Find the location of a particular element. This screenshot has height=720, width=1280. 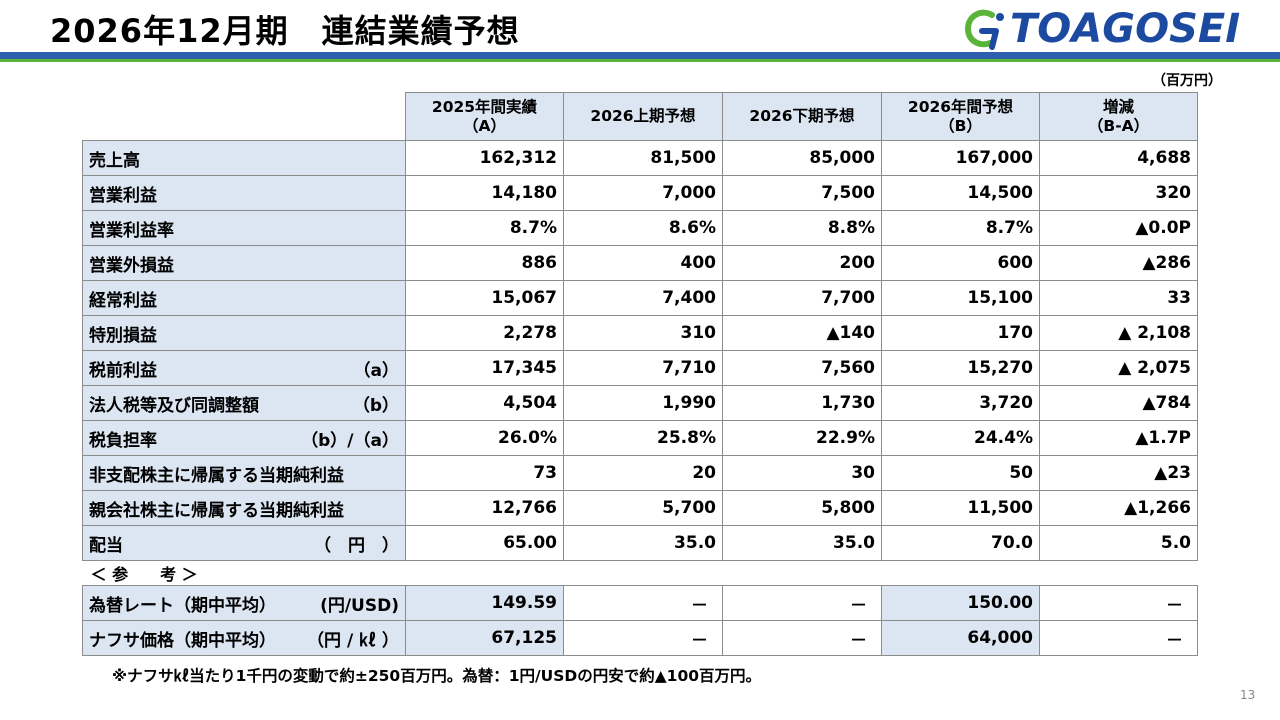

table-cell: ▲140 is located at coordinates (802, 333).